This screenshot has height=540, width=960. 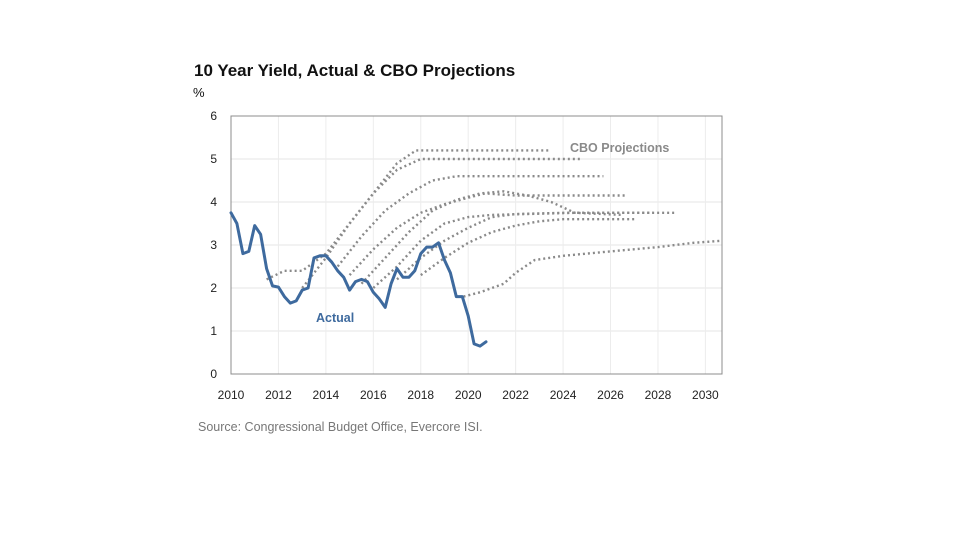 What do you see at coordinates (213, 331) in the screenshot?
I see `y-tick-label: 1` at bounding box center [213, 331].